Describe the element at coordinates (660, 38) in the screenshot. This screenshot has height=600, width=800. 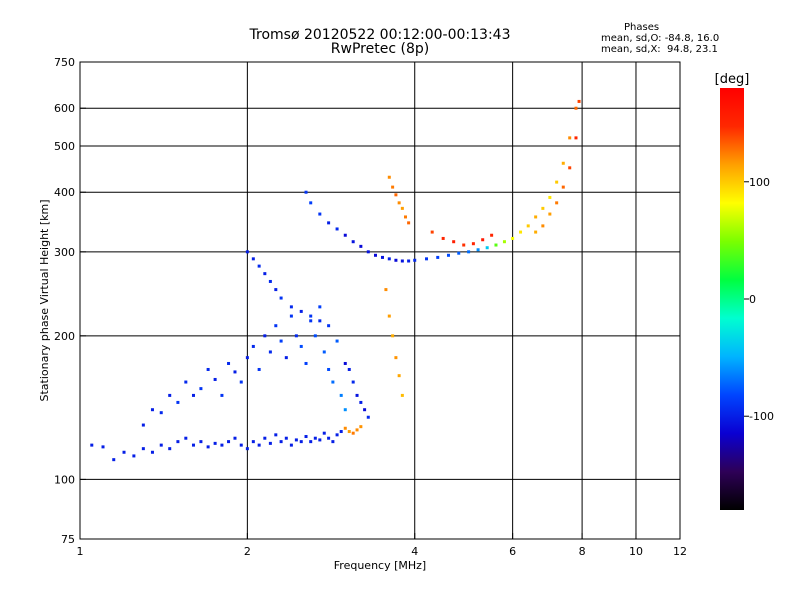
I see `phases-o-stats: mean, sd,O: -84.8, 16.0` at that location.